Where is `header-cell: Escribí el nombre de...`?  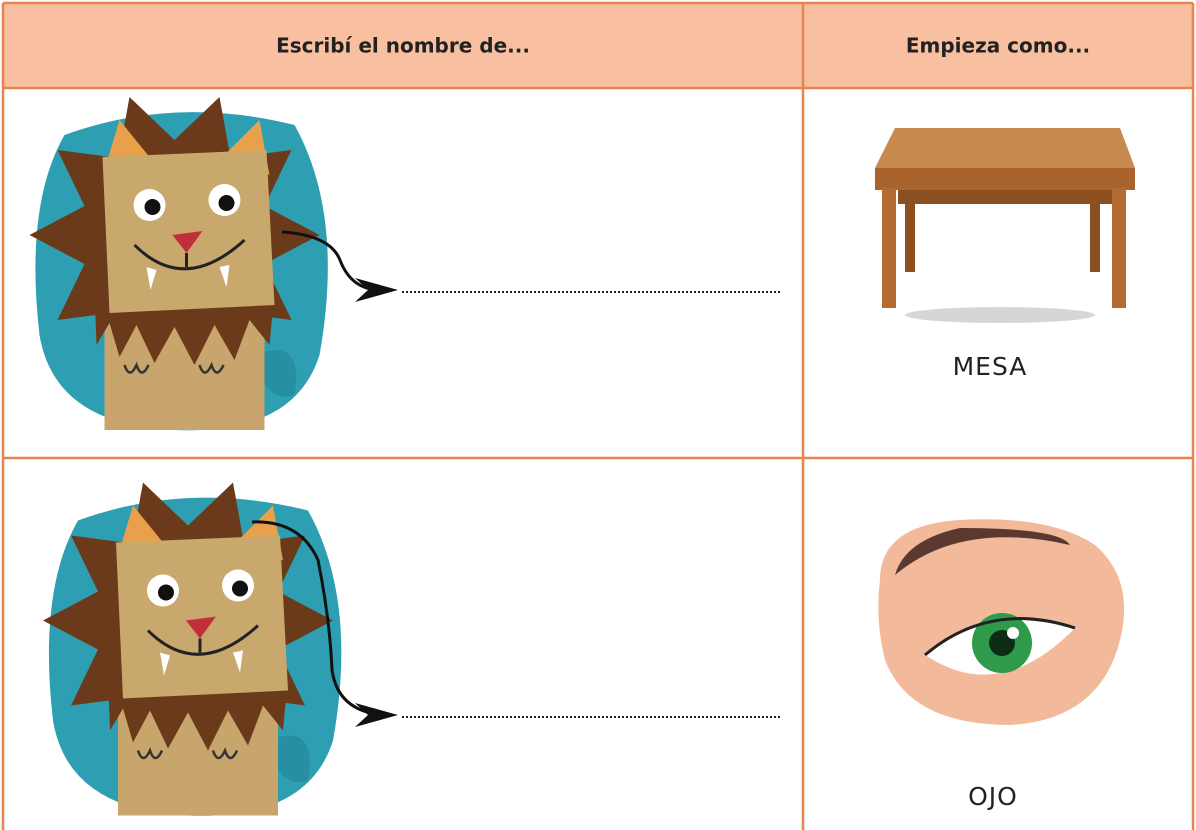 header-cell: Escribí el nombre de... is located at coordinates (403, 46).